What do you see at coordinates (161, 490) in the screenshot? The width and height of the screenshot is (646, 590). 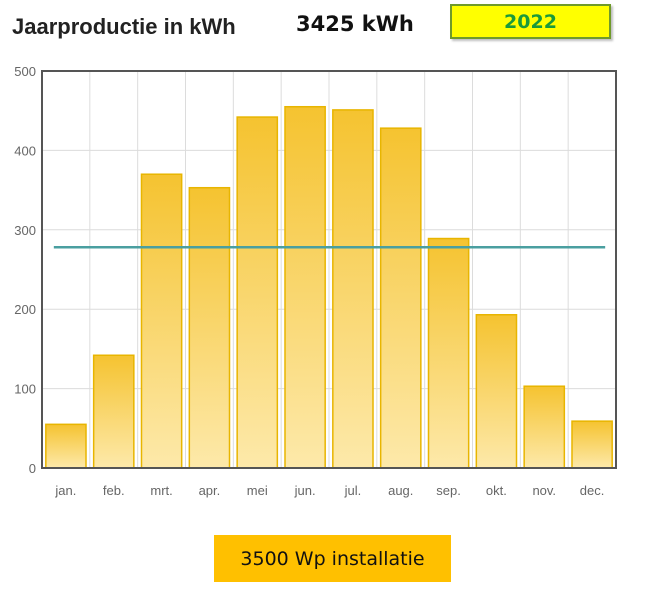 I see `x-tick-label: mrt.` at bounding box center [161, 490].